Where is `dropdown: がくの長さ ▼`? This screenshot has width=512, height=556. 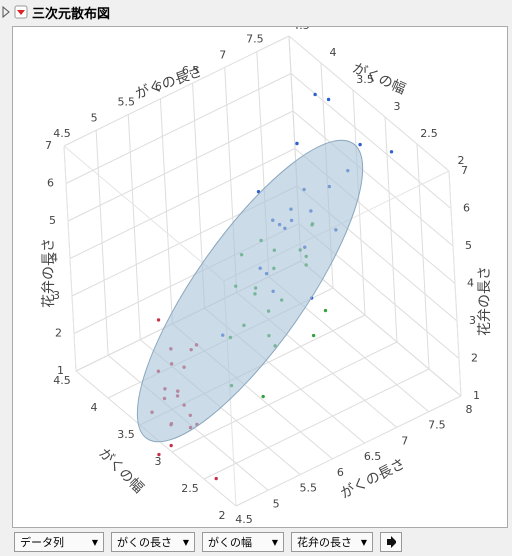 dropdown: がくの長さ ▼ is located at coordinates (153, 542).